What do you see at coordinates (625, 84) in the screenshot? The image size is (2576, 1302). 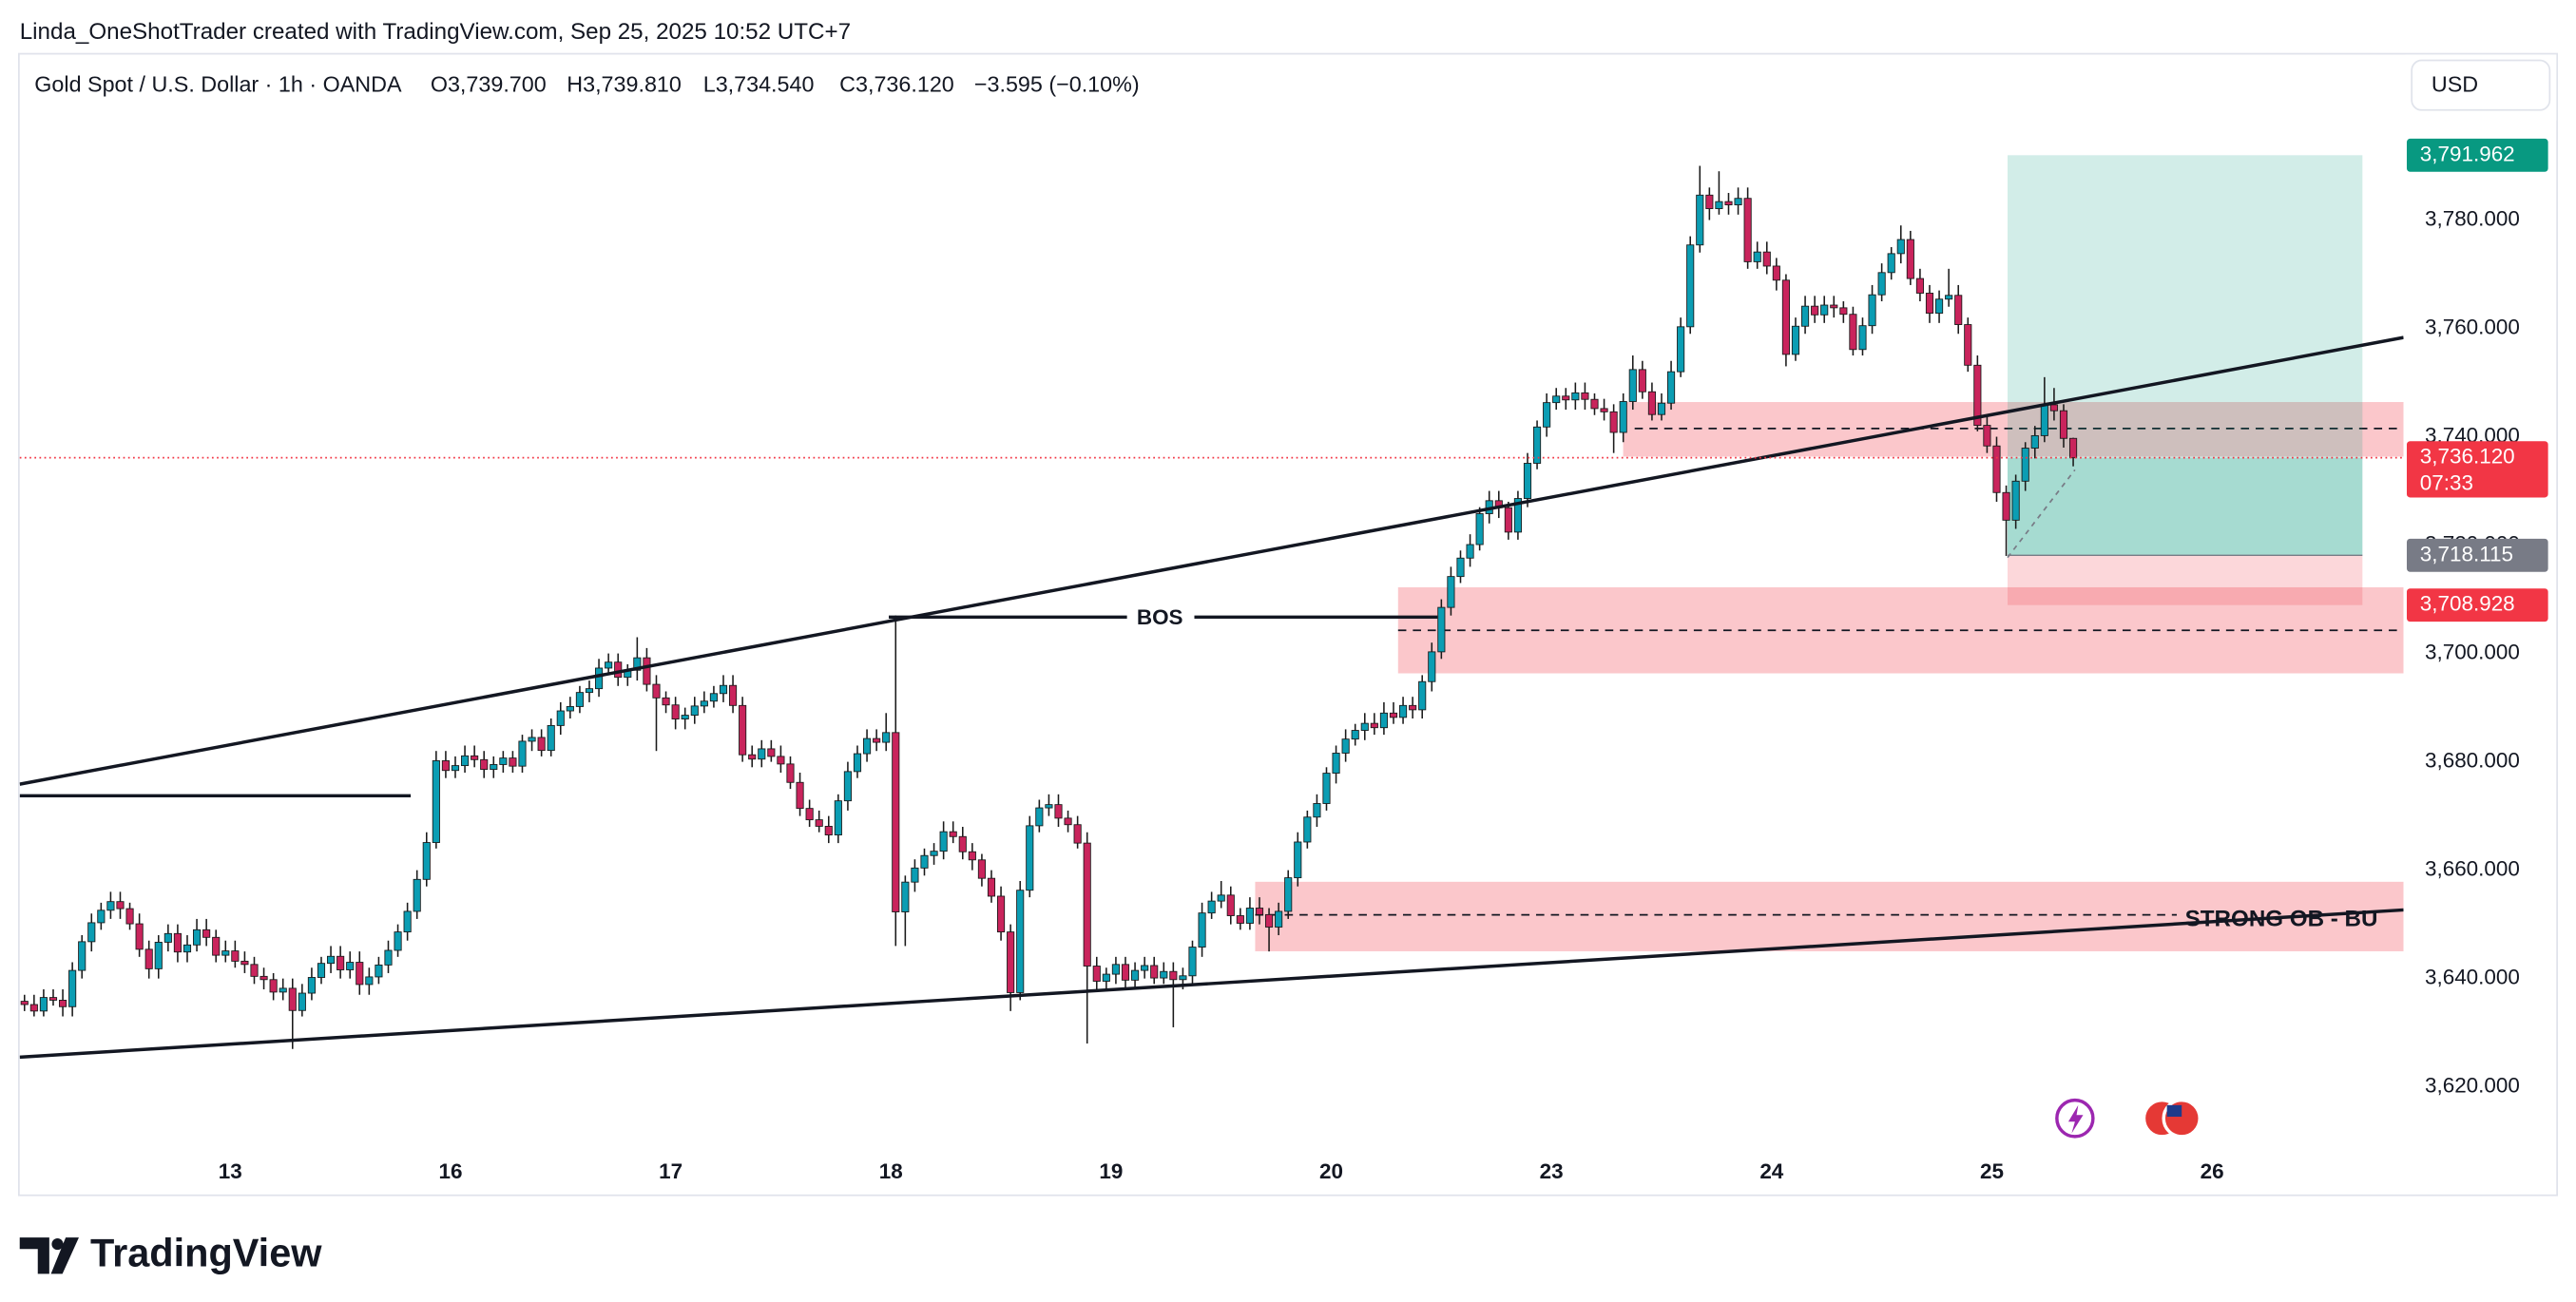 I see `legend-high: H3,739.810` at bounding box center [625, 84].